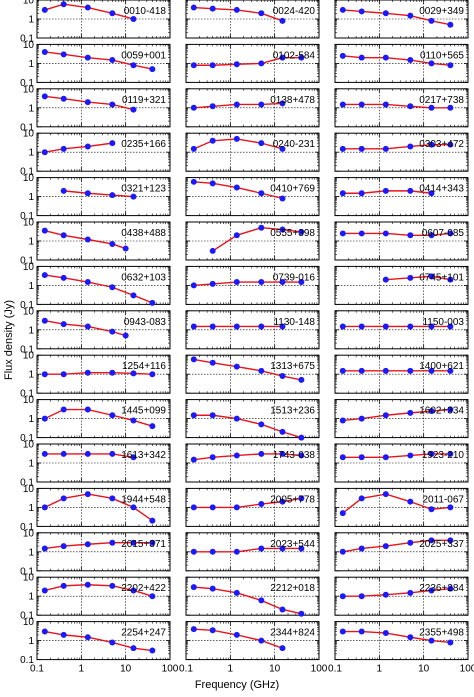  Describe the element at coordinates (401, 63) in the screenshot. I see `panel-0110+565: 0110+565` at that location.